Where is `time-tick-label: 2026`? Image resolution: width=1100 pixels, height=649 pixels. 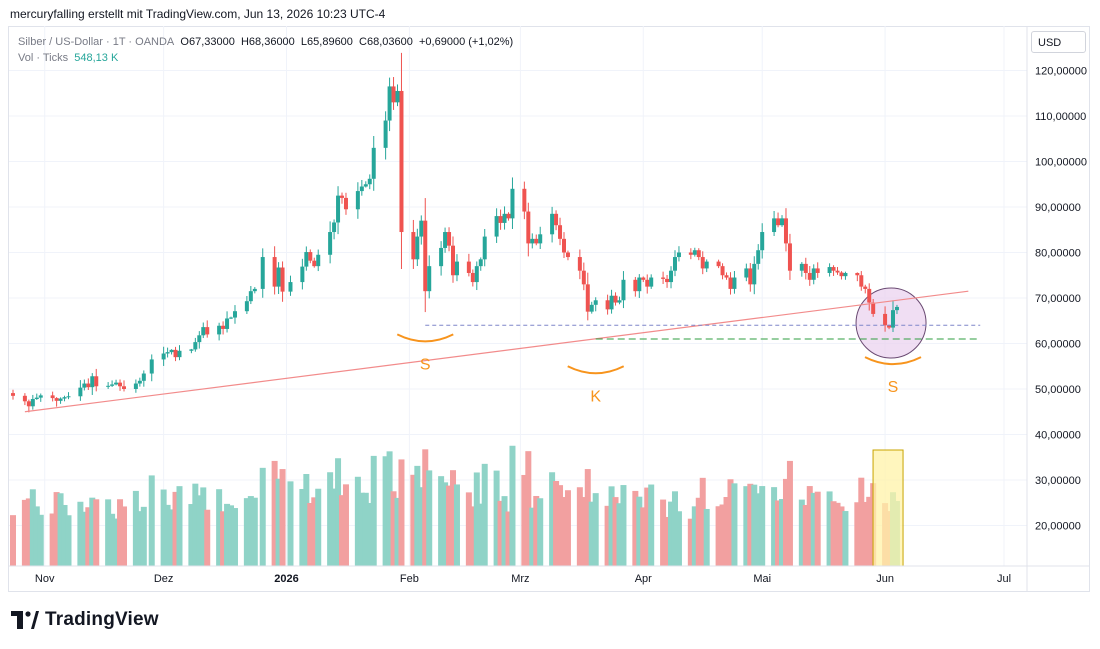 time-tick-label: 2026 is located at coordinates (286, 579).